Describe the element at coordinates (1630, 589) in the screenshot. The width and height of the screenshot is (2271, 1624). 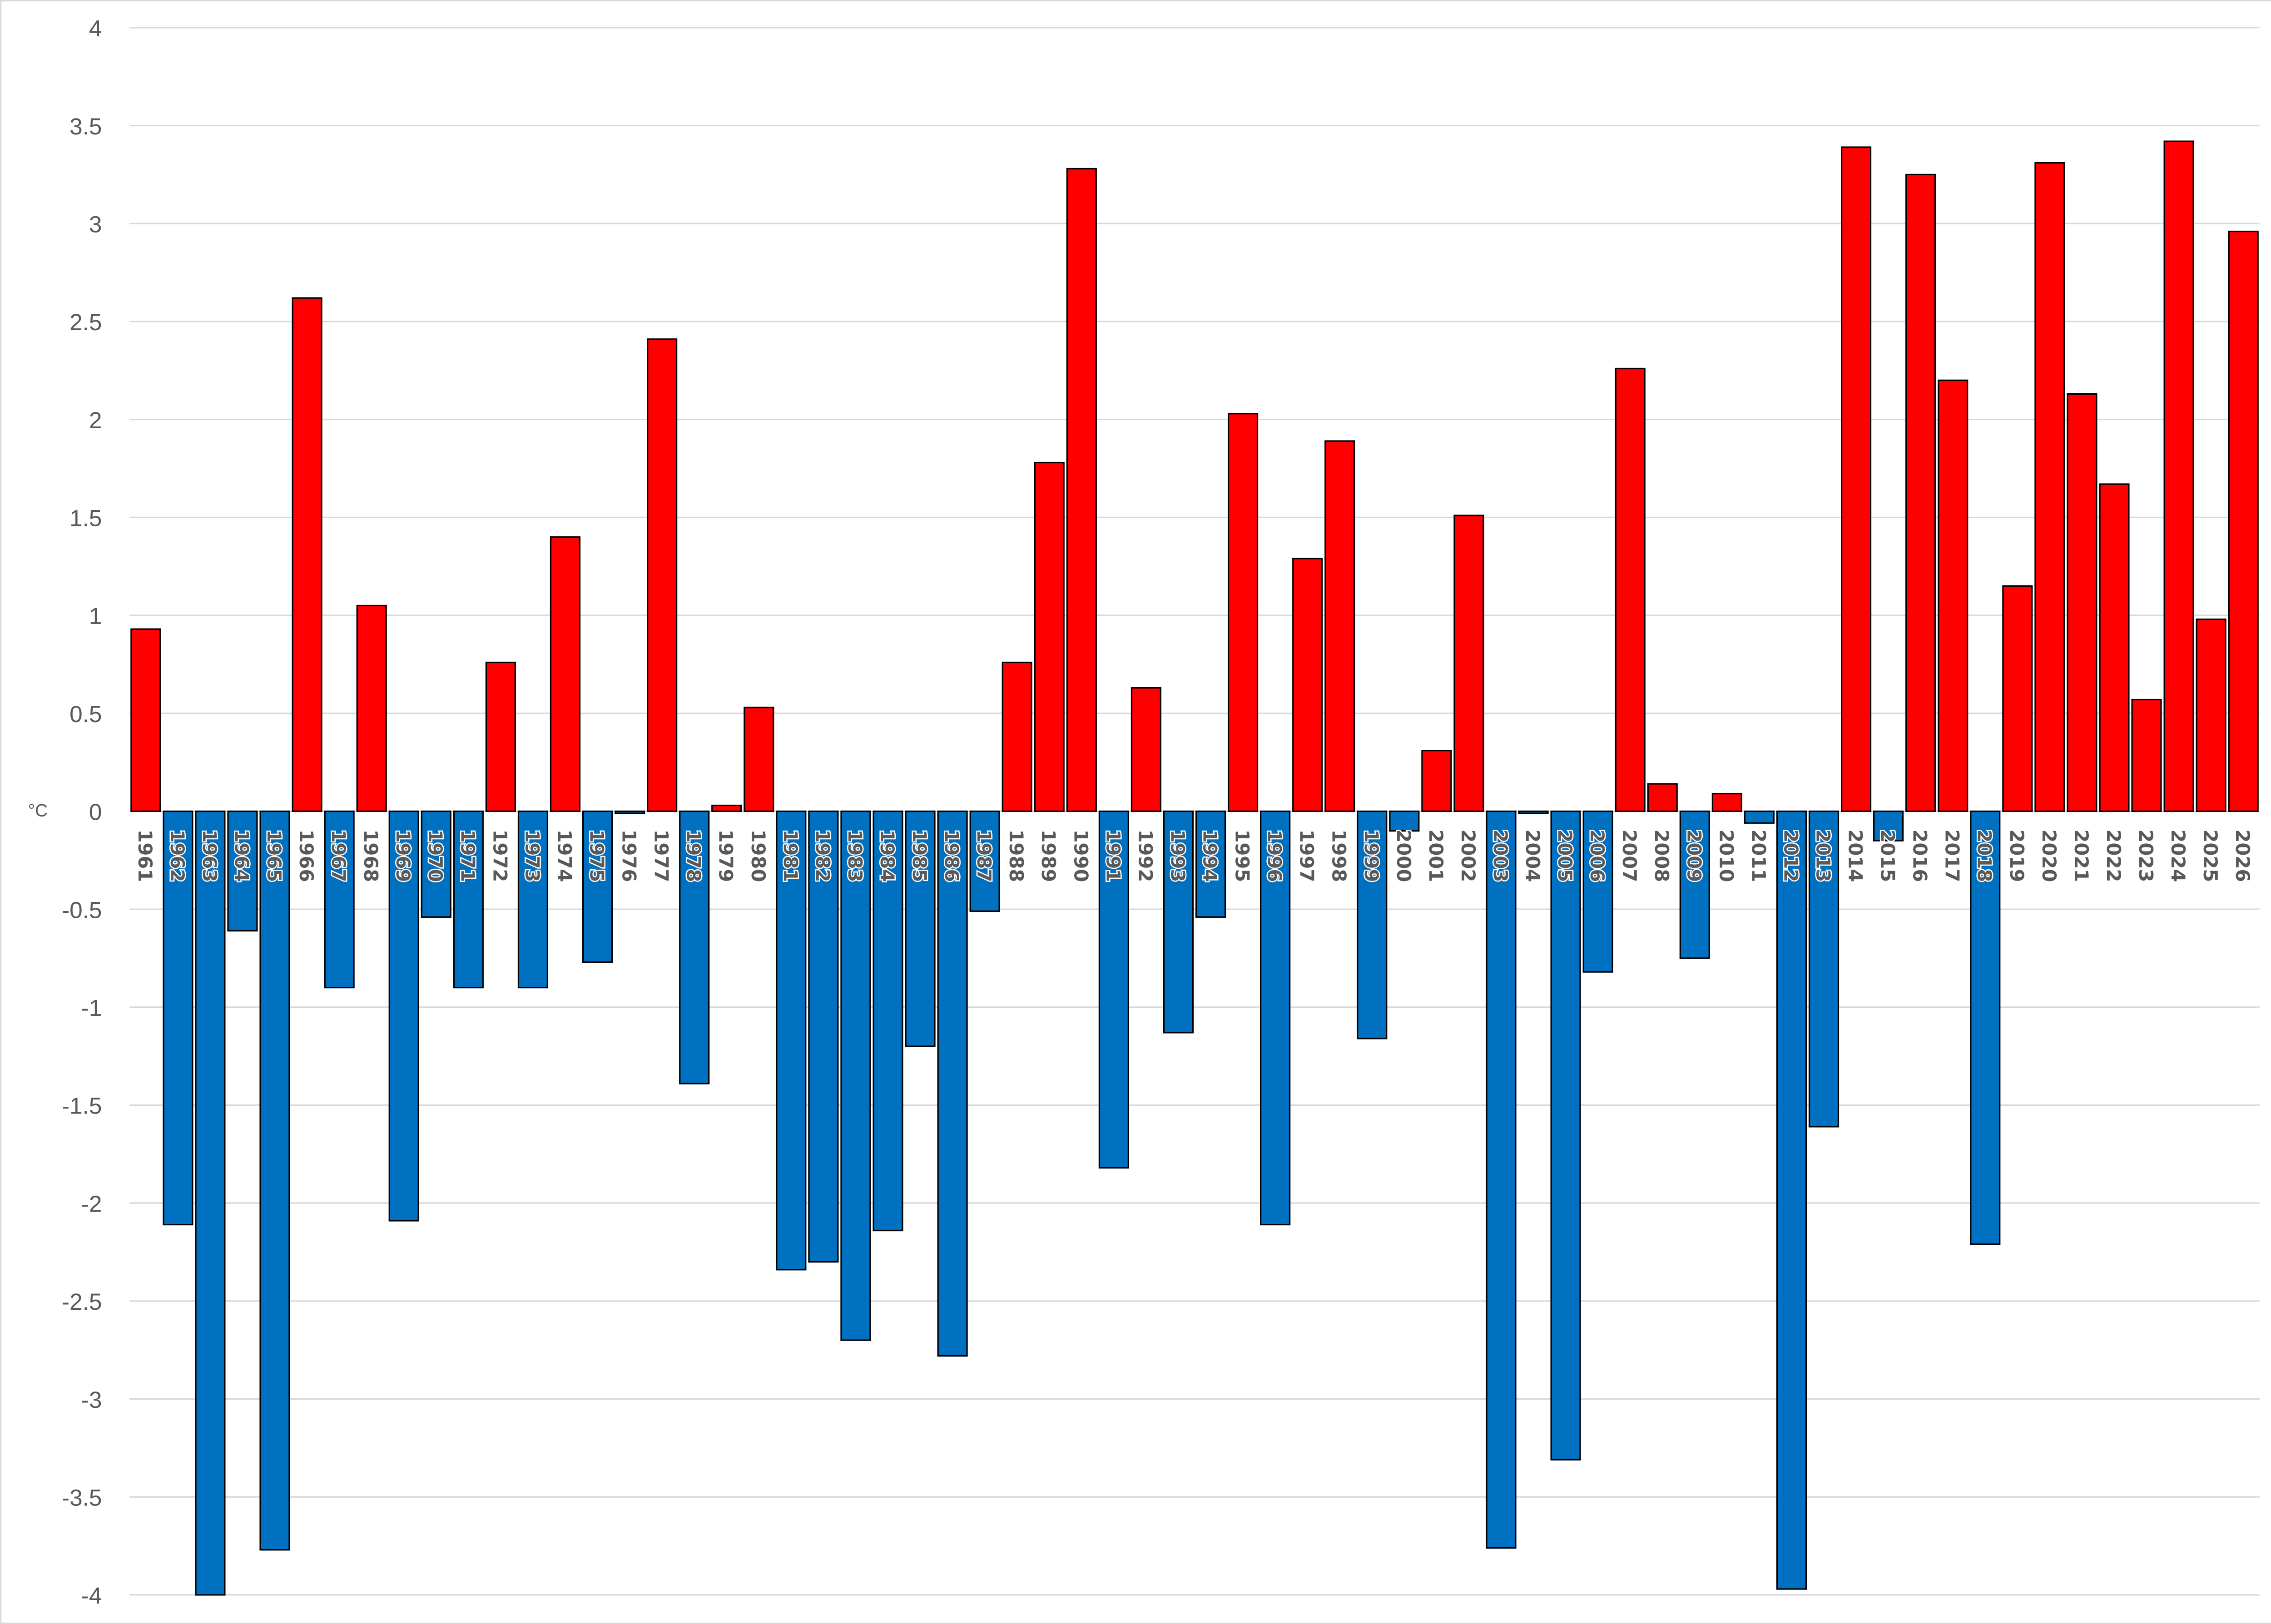
I see `bar-2007` at that location.